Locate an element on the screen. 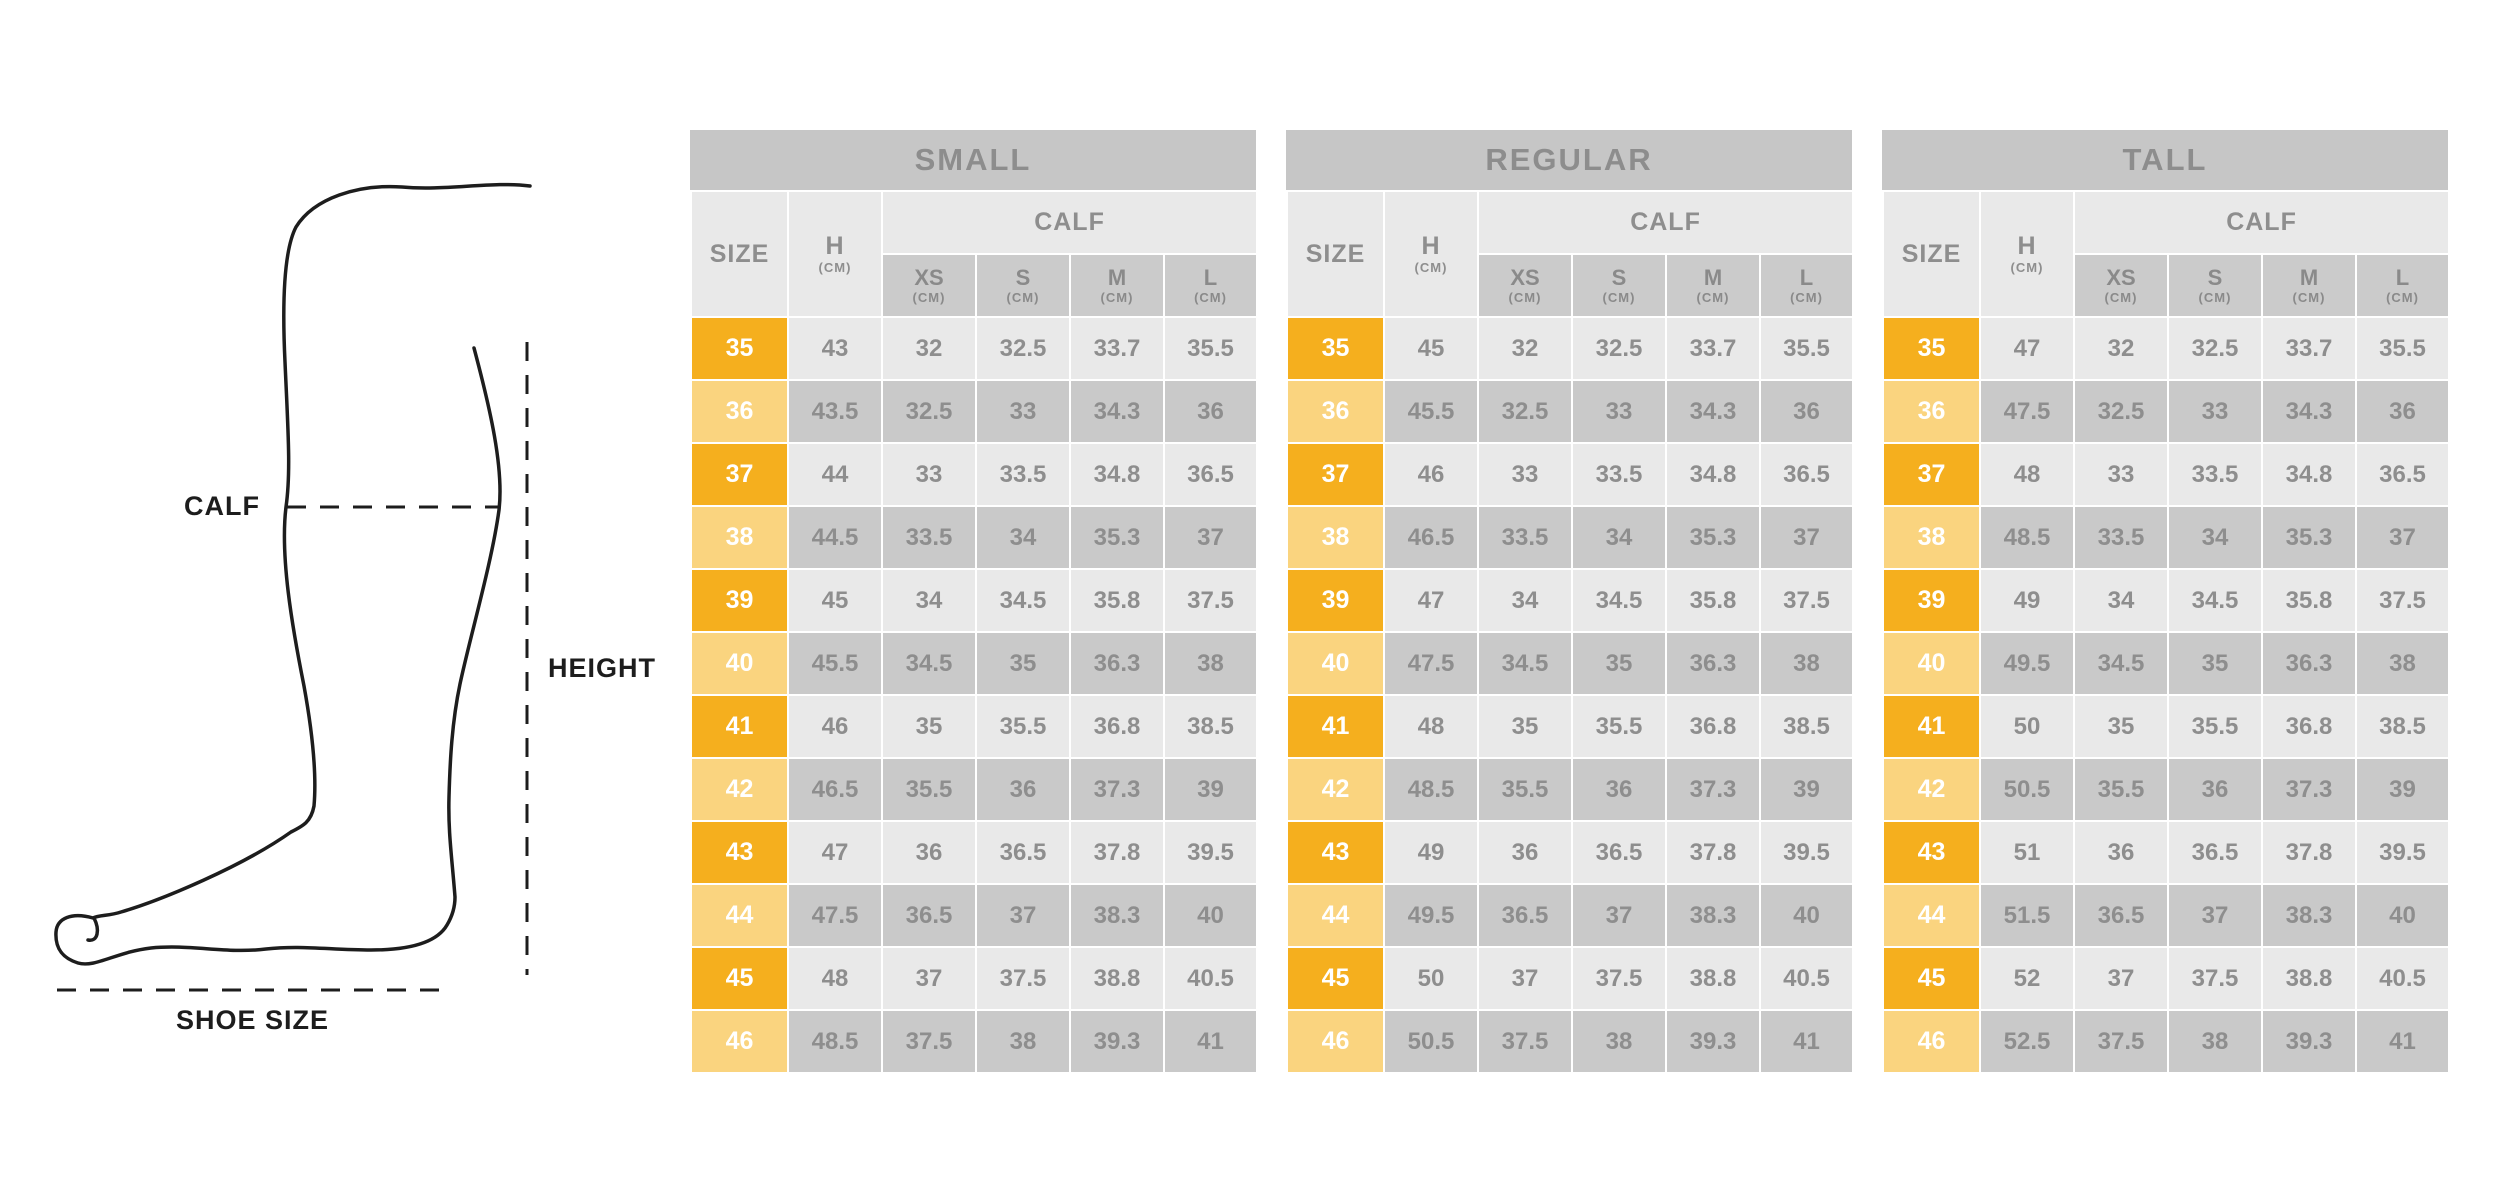  table-row: 37 46 33 33.5 34.8 36.5 is located at coordinates (1570, 474).